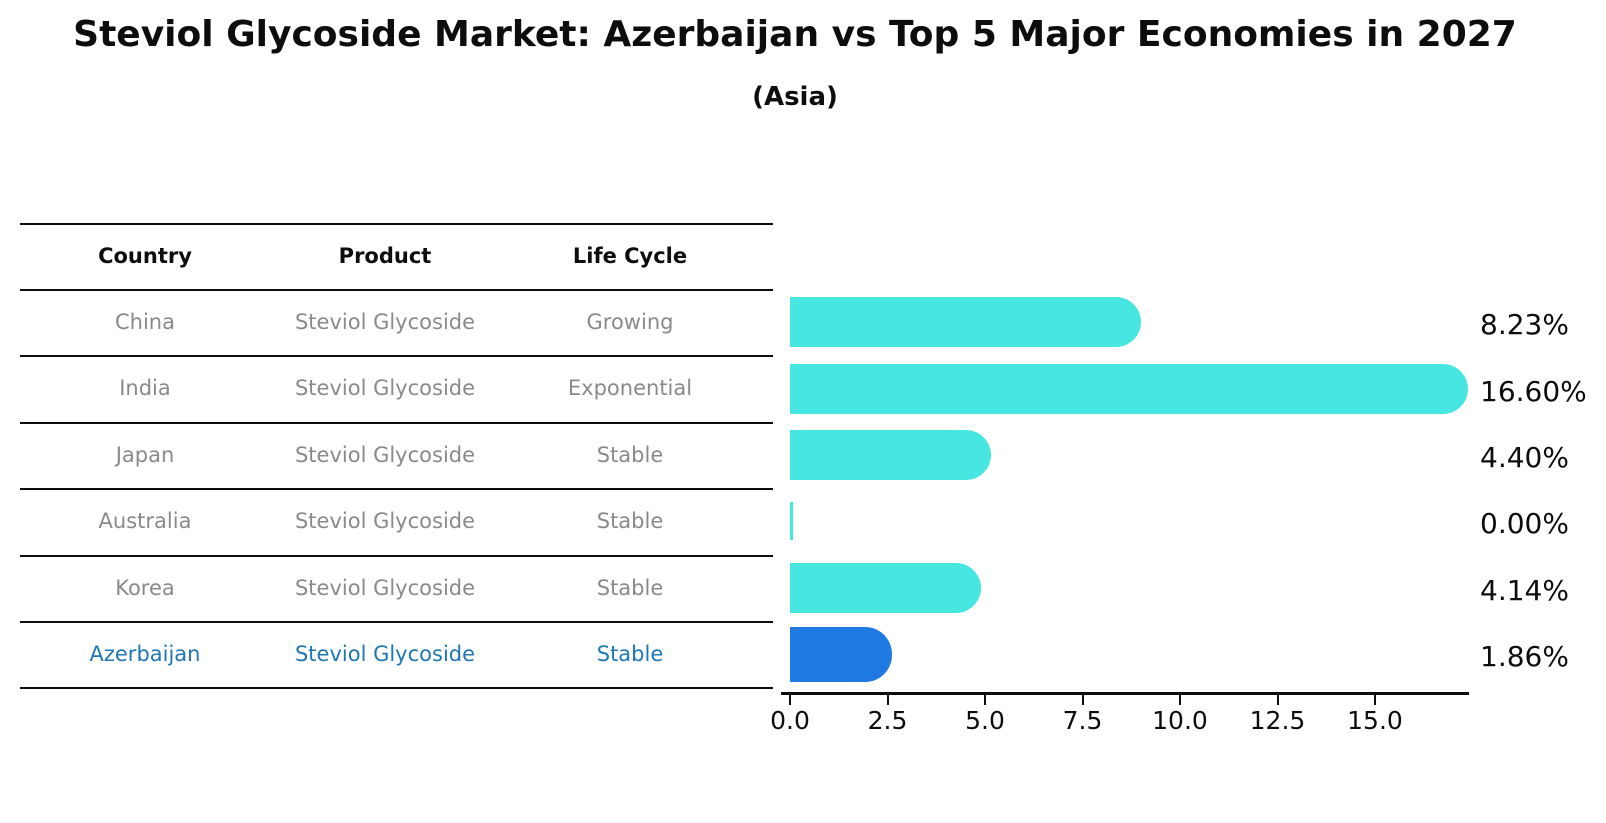  I want to click on cell-product-china: Steviol Glycoside, so click(385, 322).